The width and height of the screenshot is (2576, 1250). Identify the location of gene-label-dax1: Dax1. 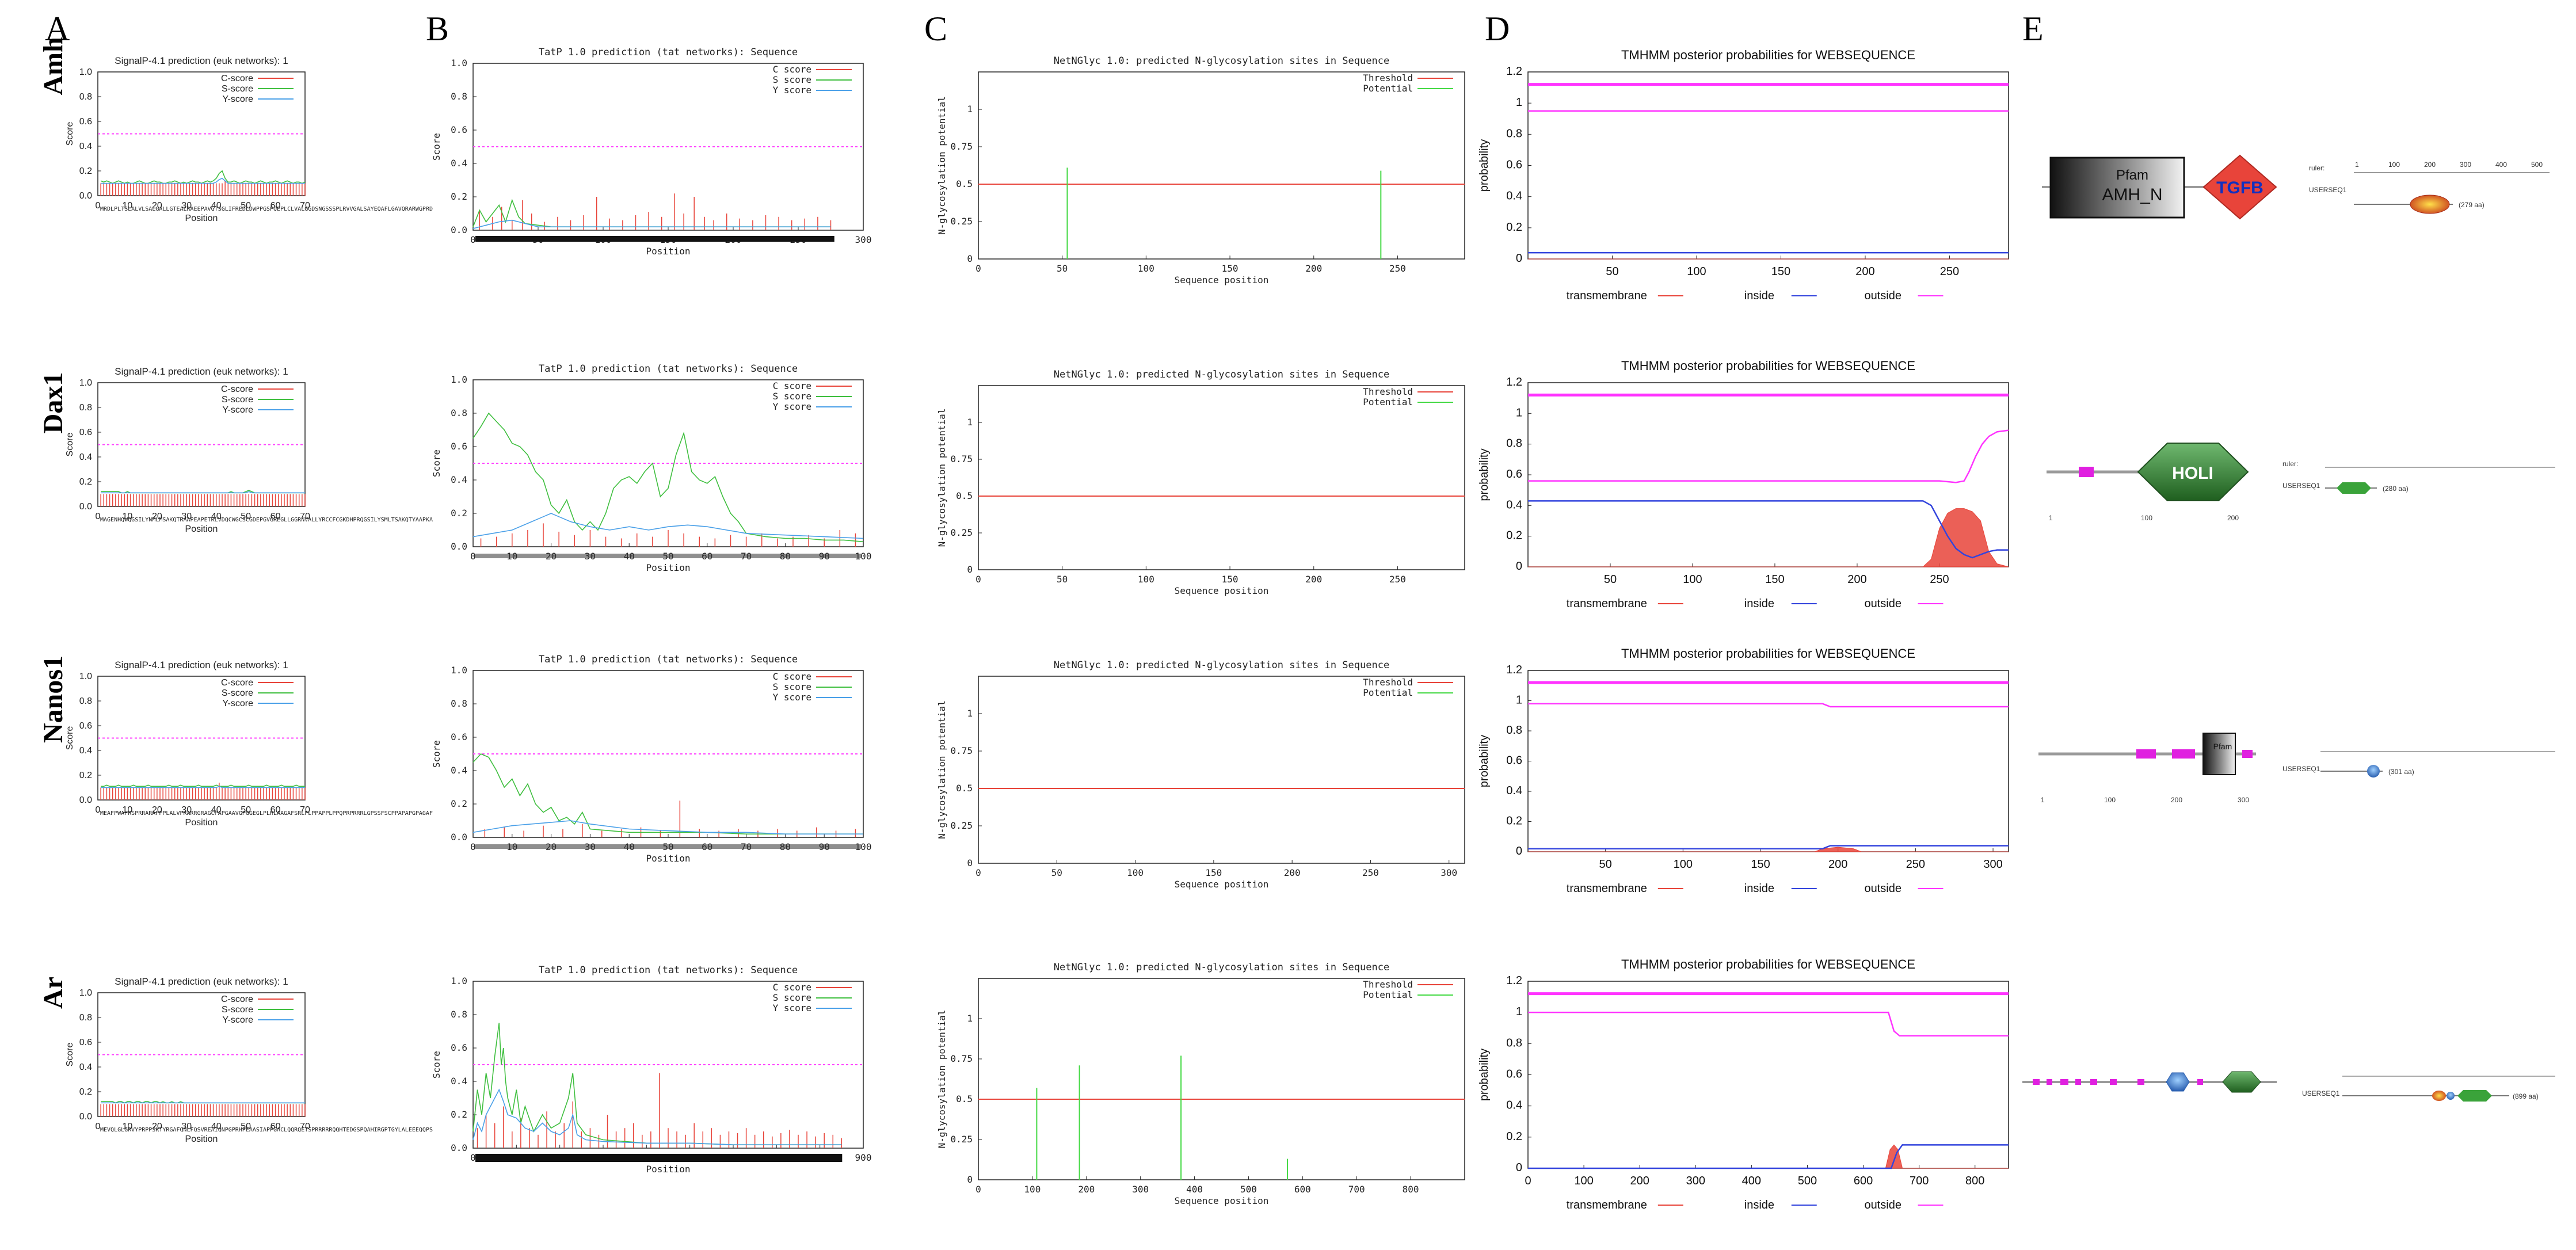
(53, 403).